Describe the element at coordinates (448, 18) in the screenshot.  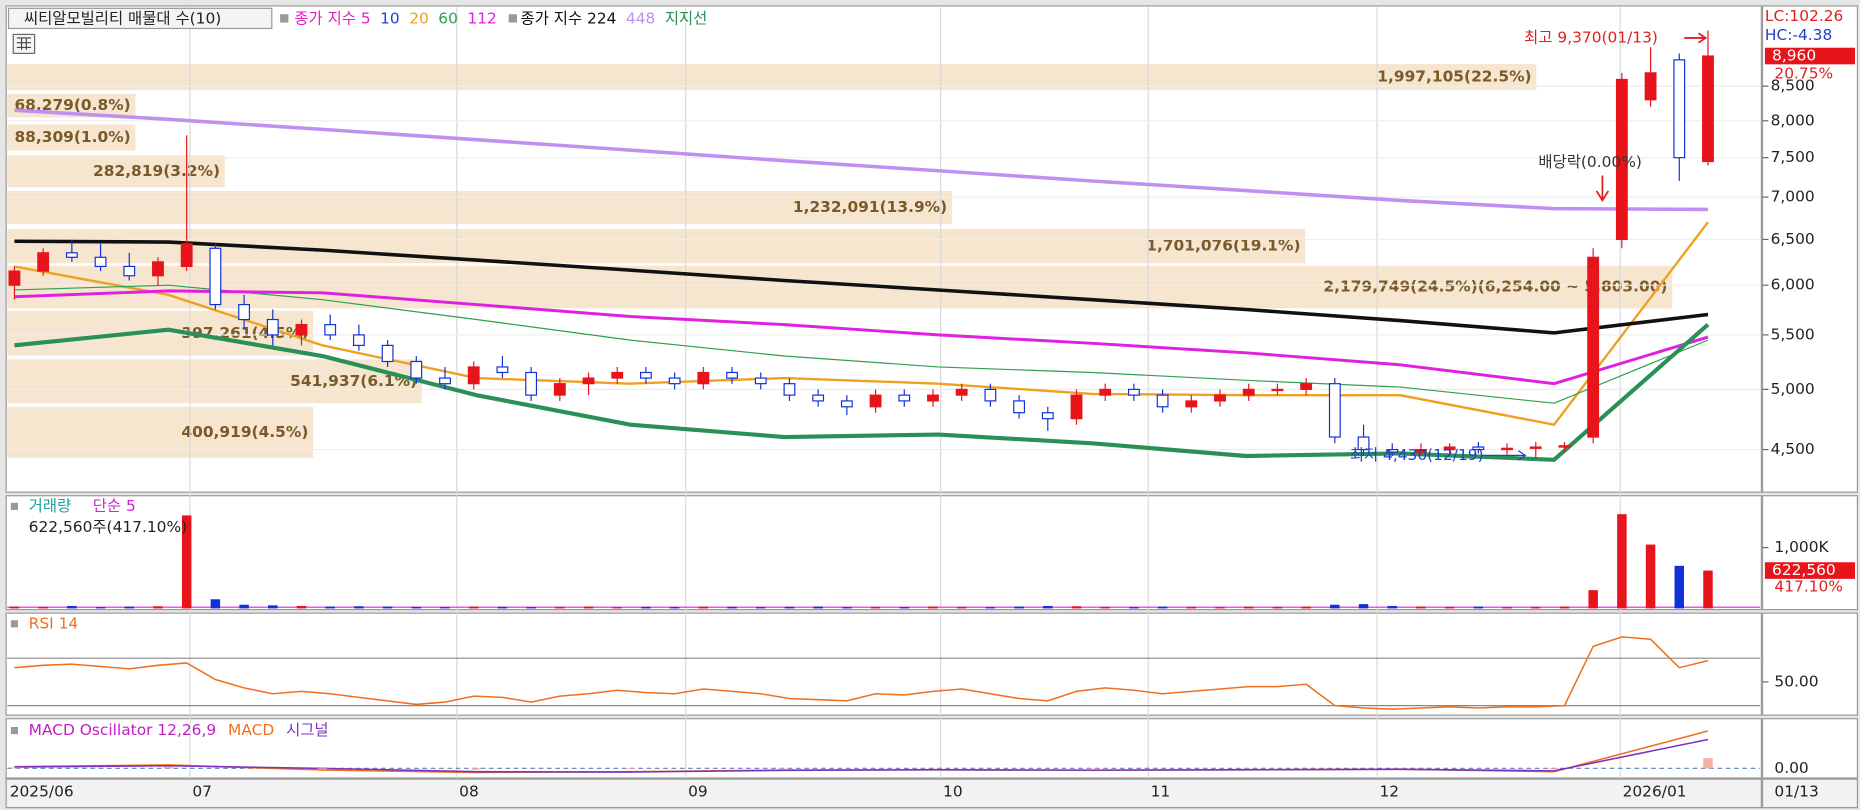
I see `legend-item: 60` at that location.